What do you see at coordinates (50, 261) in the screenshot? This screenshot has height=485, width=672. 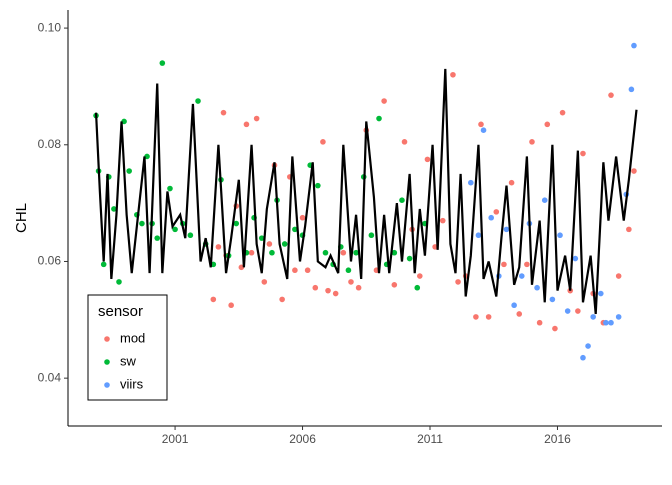 I see `y-tick-label: 0.06` at bounding box center [50, 261].